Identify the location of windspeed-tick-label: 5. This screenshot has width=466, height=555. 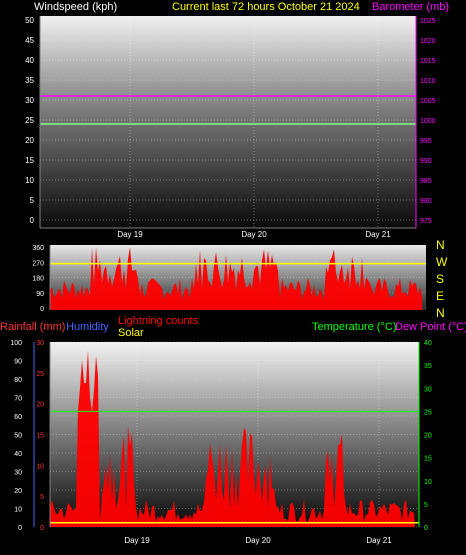
(32, 200).